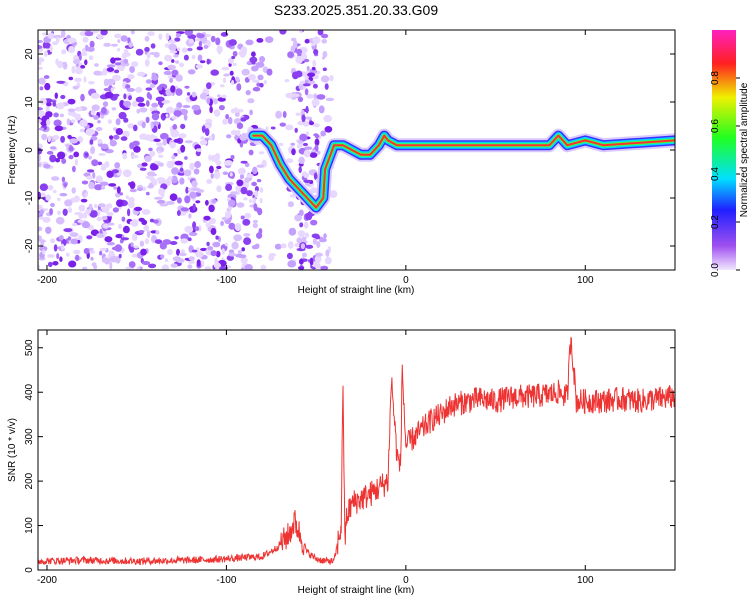  What do you see at coordinates (585, 280) in the screenshot?
I see `x-tick-label: 100` at bounding box center [585, 280].